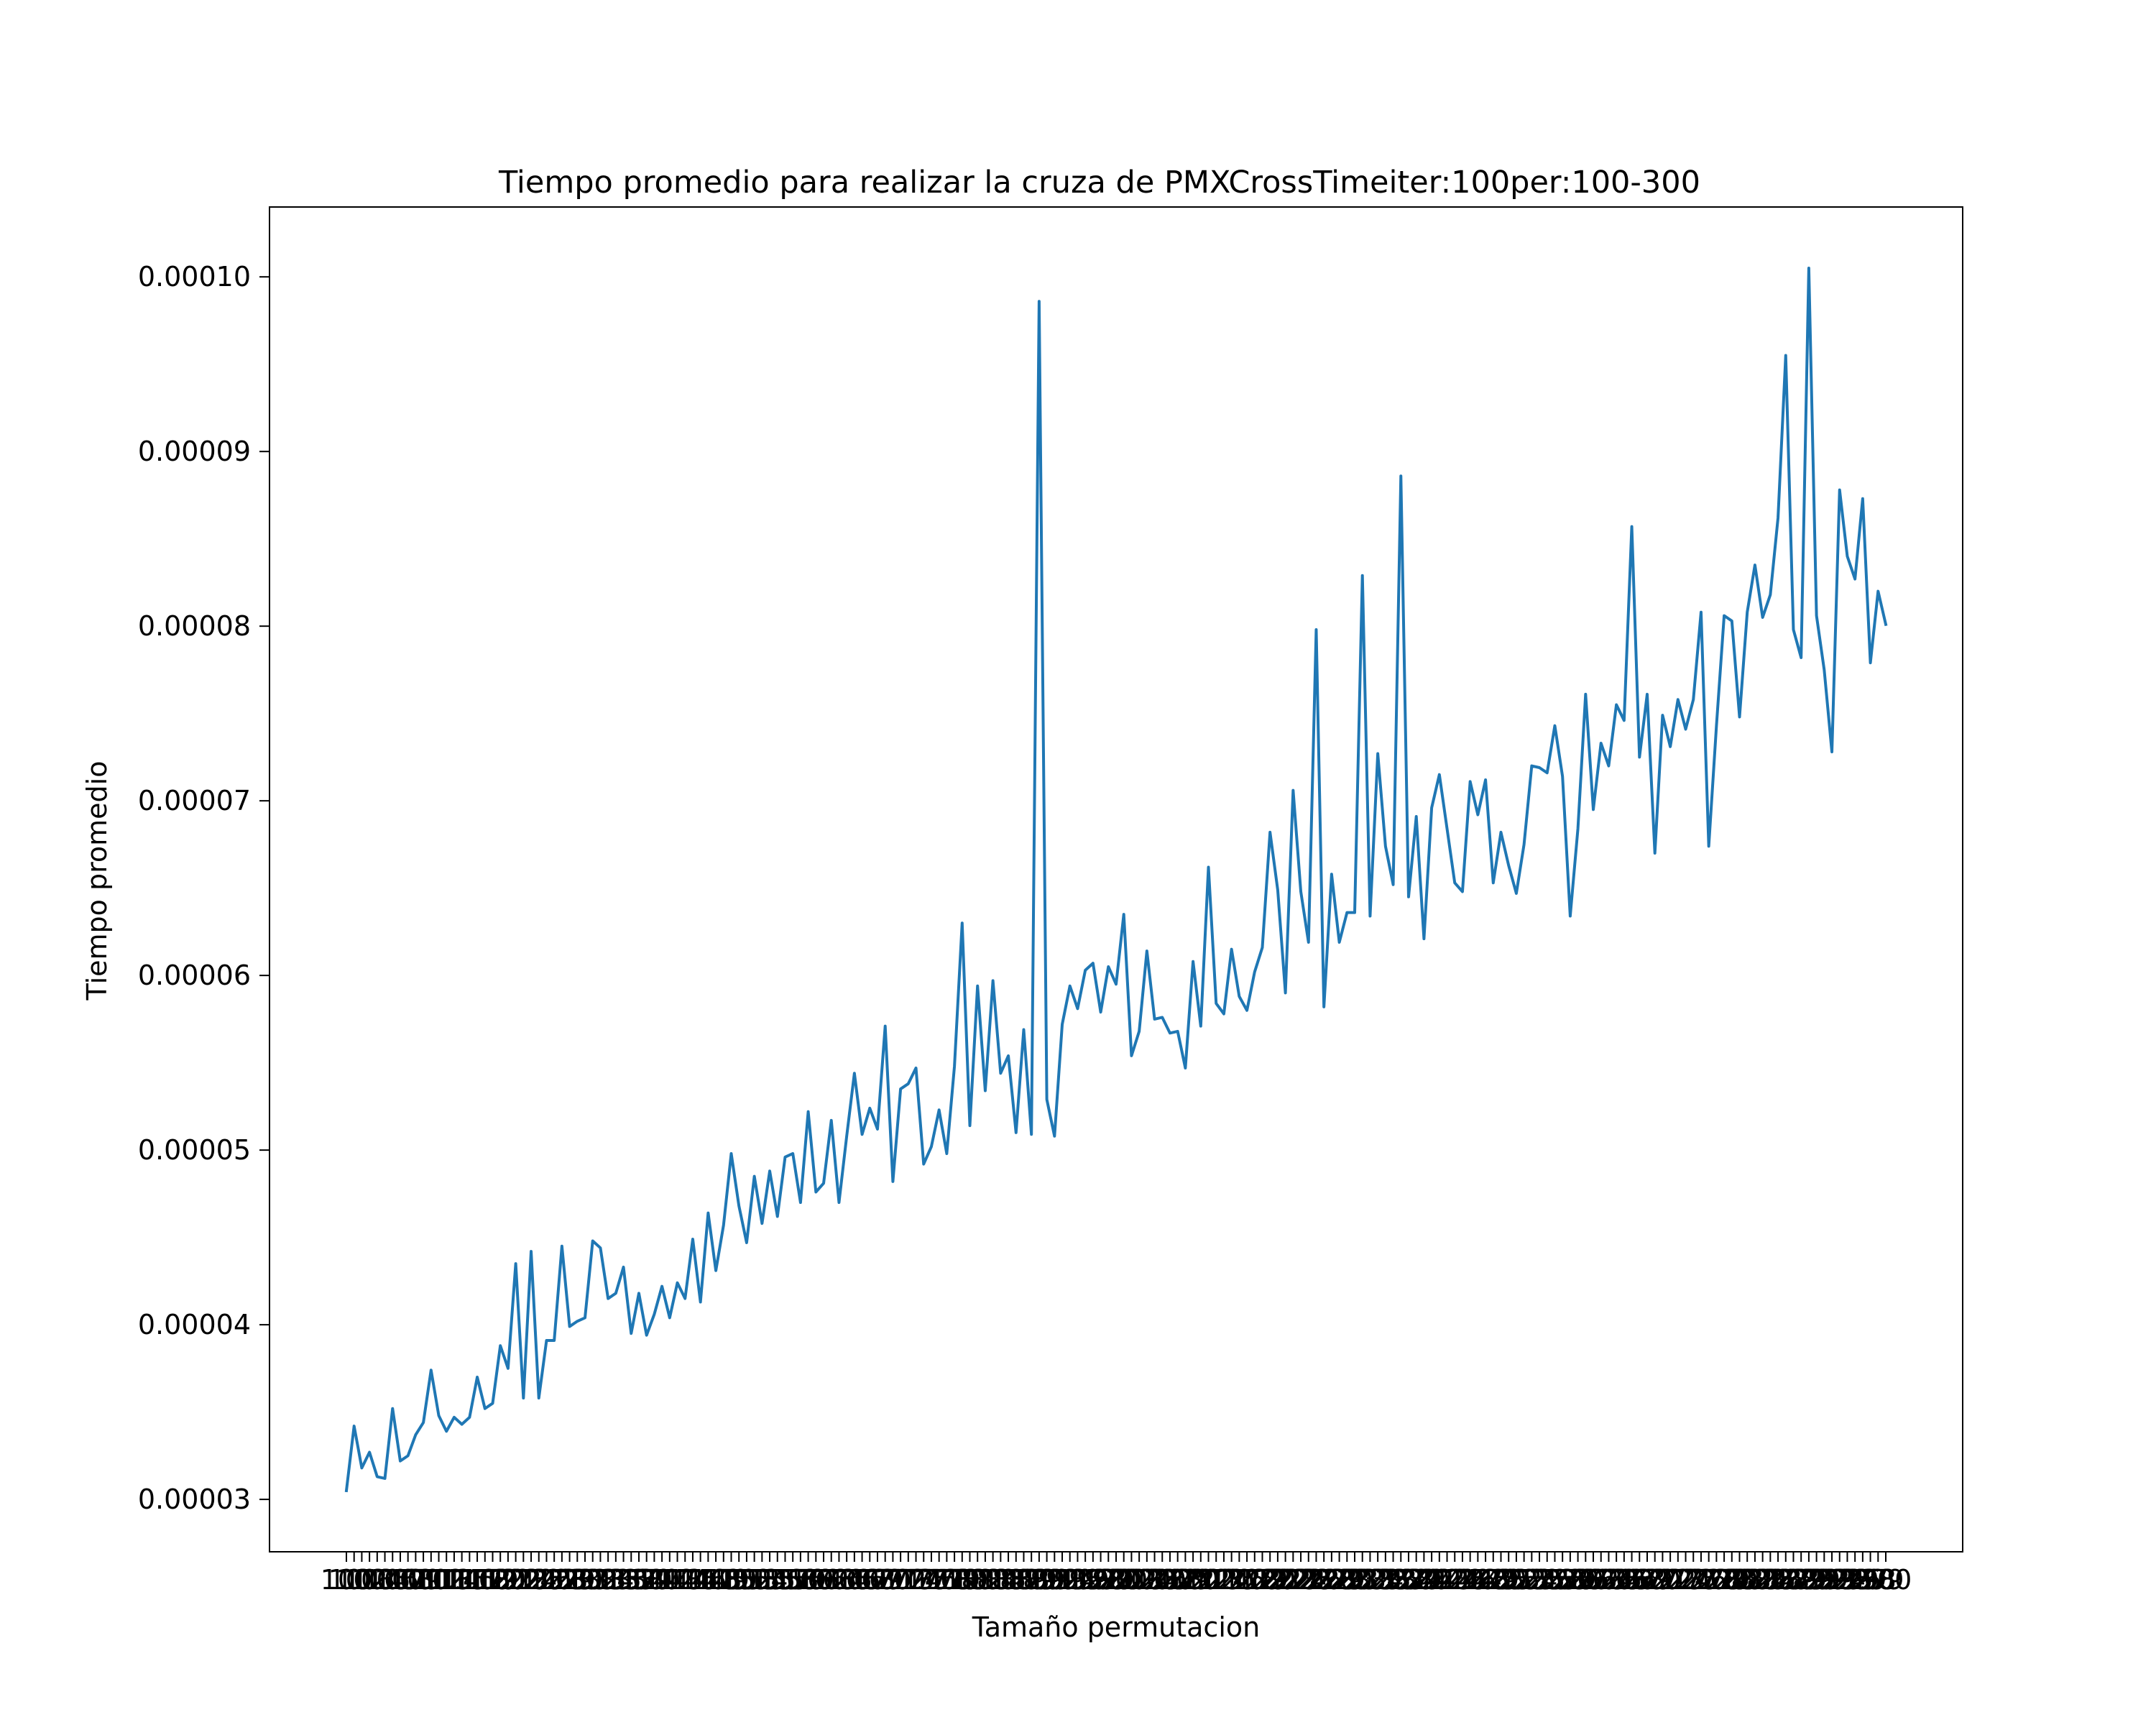 This screenshot has width=2156, height=1725. Describe the element at coordinates (1293, 1580) in the screenshot. I see `x-tick-label: 223` at that location.